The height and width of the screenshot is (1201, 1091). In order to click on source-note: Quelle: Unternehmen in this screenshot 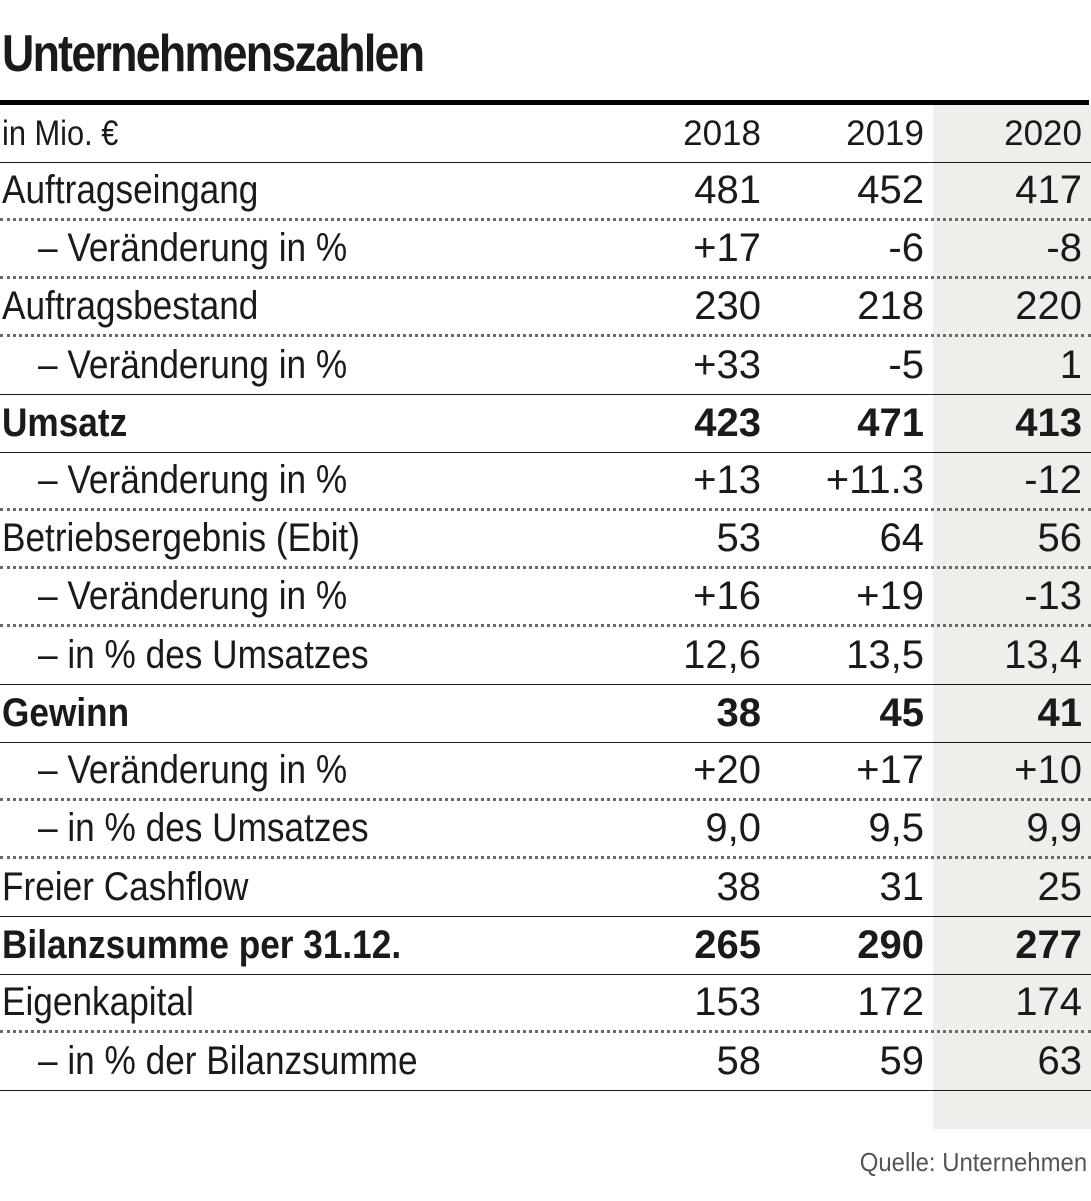, I will do `click(973, 1162)`.